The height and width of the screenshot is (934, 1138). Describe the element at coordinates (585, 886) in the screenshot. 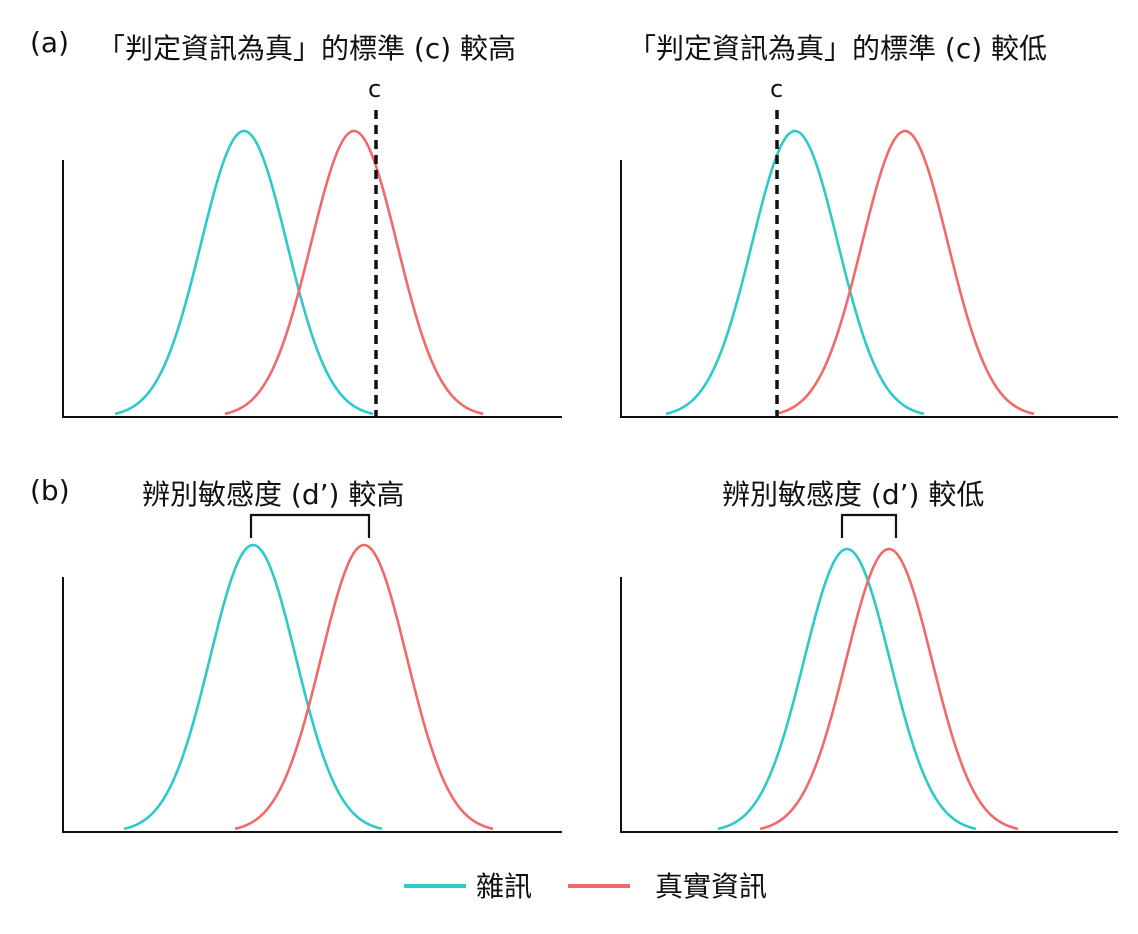

I see `legend: 雜訊 真實資訊` at that location.